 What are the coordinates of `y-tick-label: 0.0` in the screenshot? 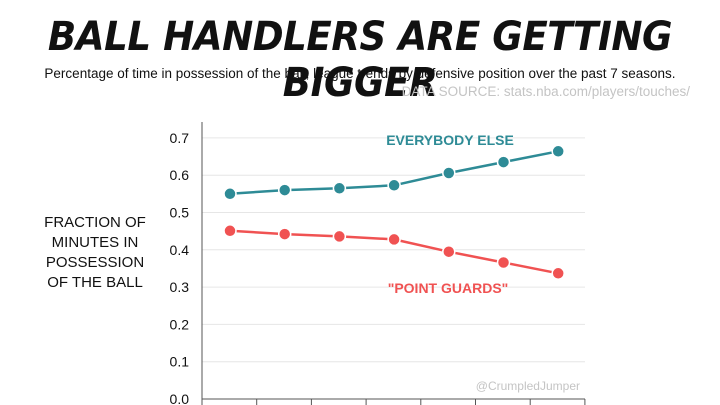 It's located at (180, 398).